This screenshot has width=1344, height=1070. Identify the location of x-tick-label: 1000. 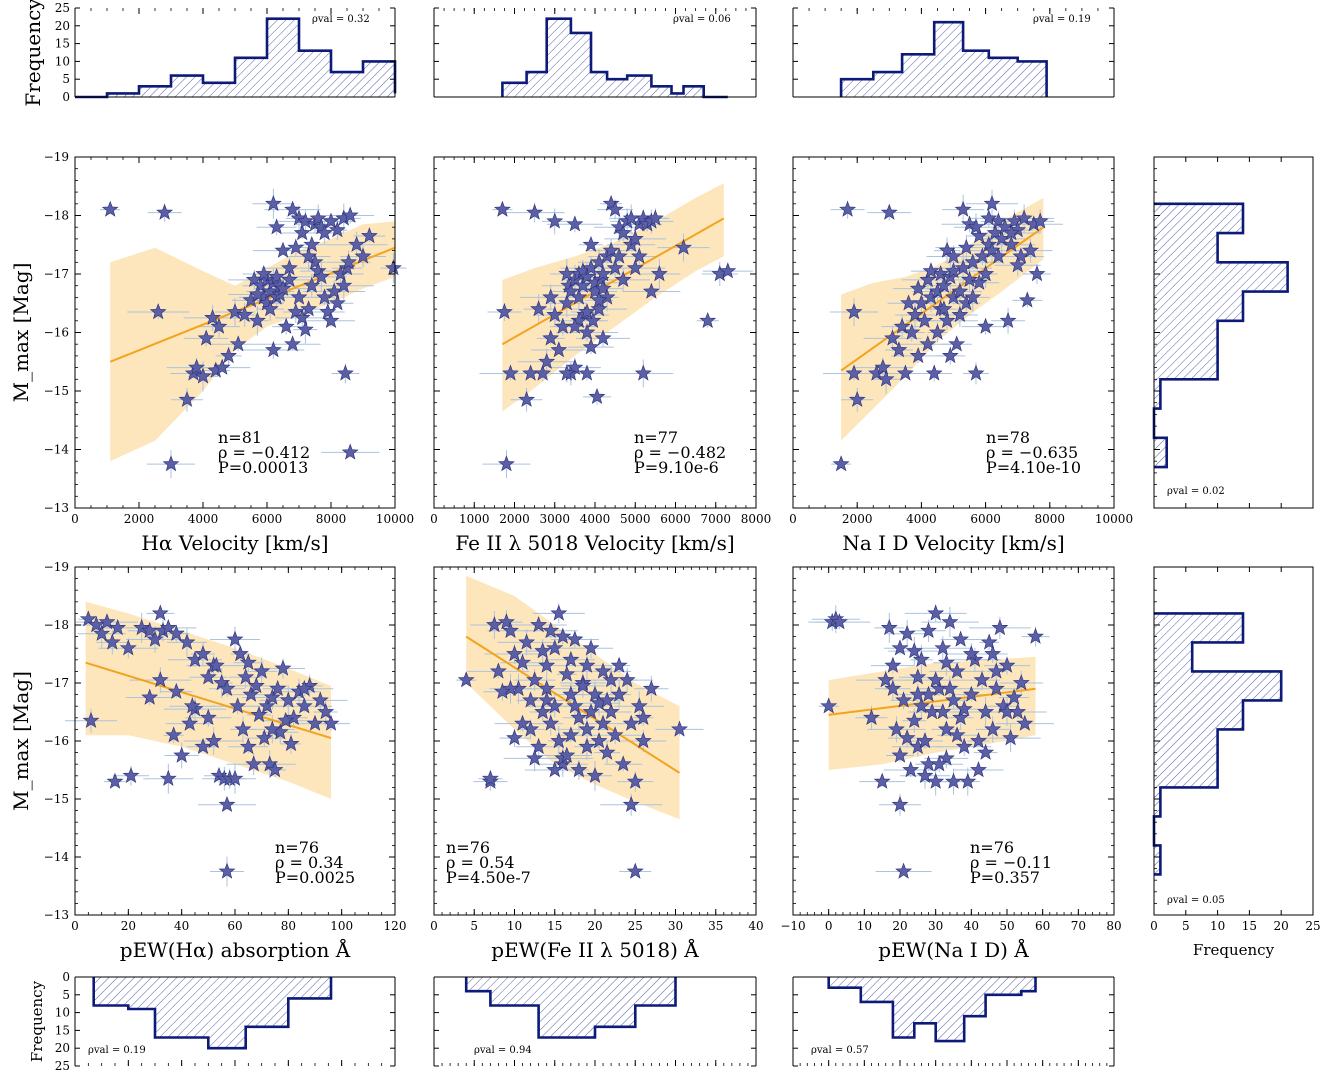
(474, 519).